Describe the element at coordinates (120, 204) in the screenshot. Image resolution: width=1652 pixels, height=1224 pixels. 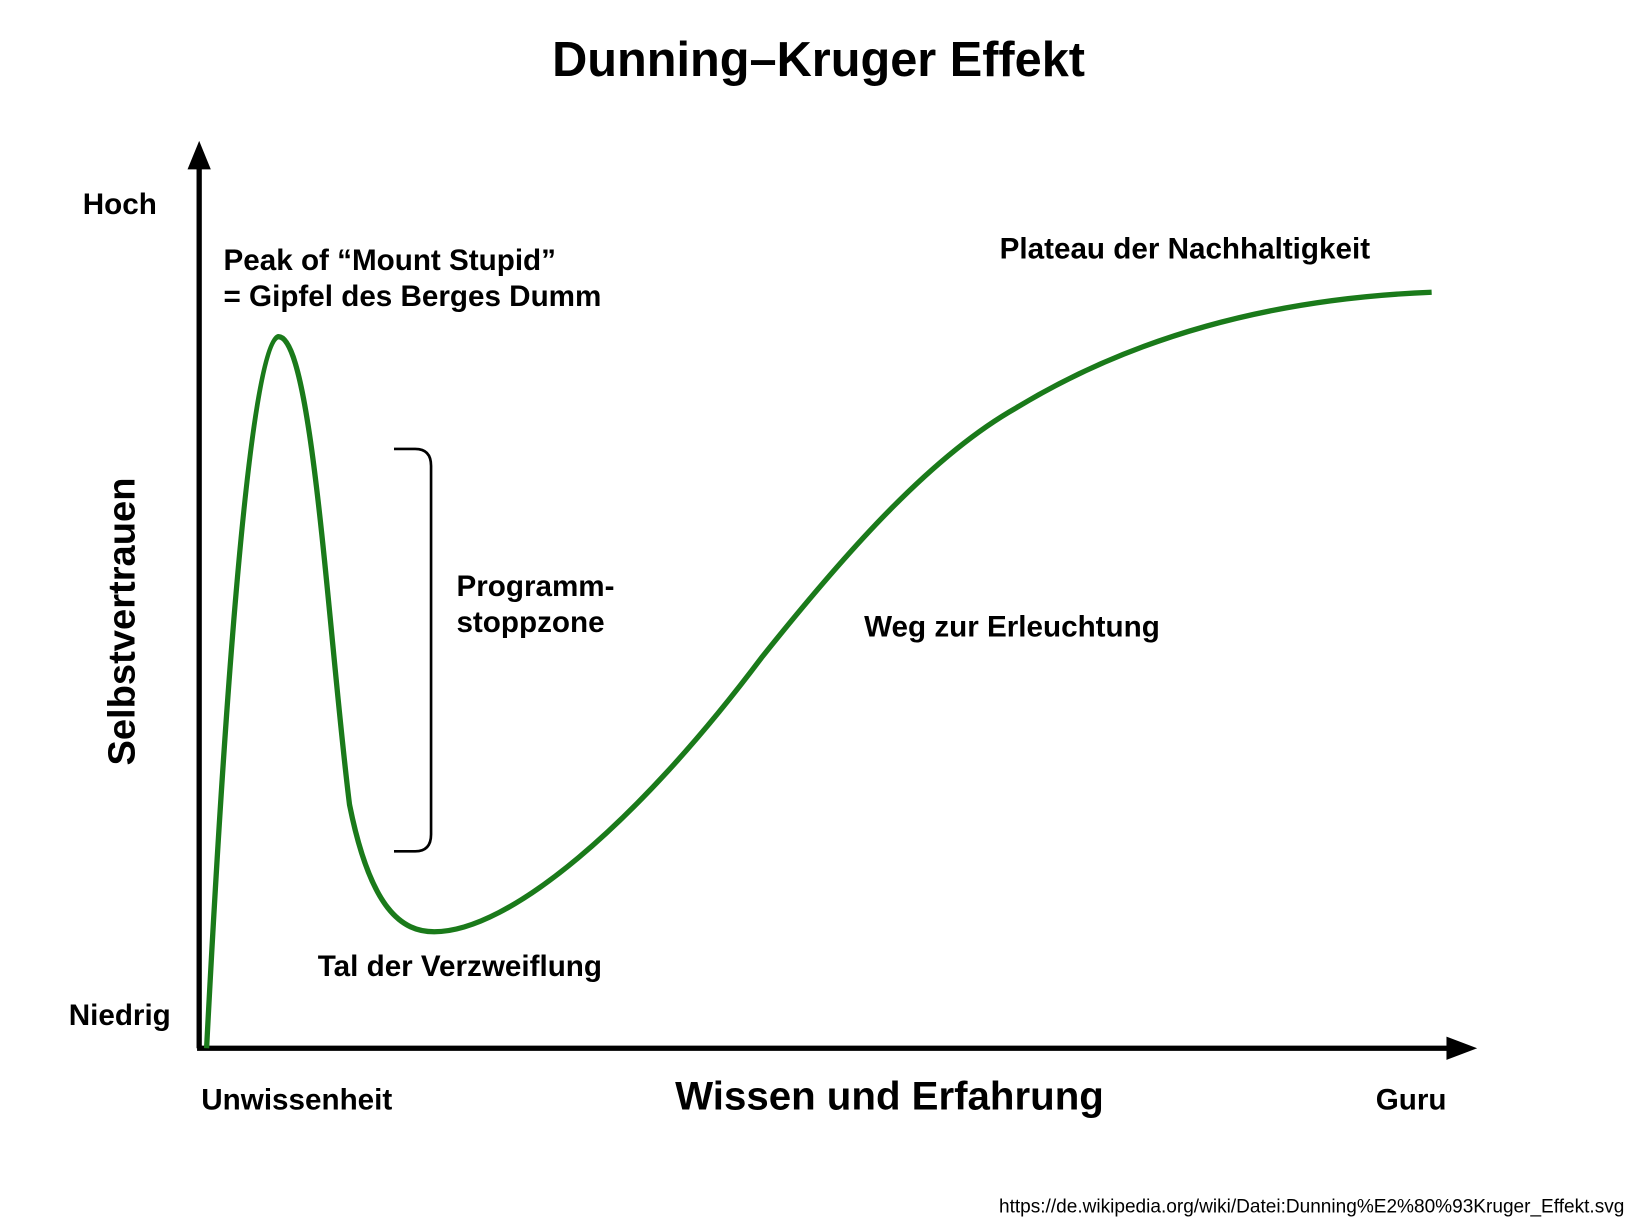
I see `y-high-label: Hoch` at that location.